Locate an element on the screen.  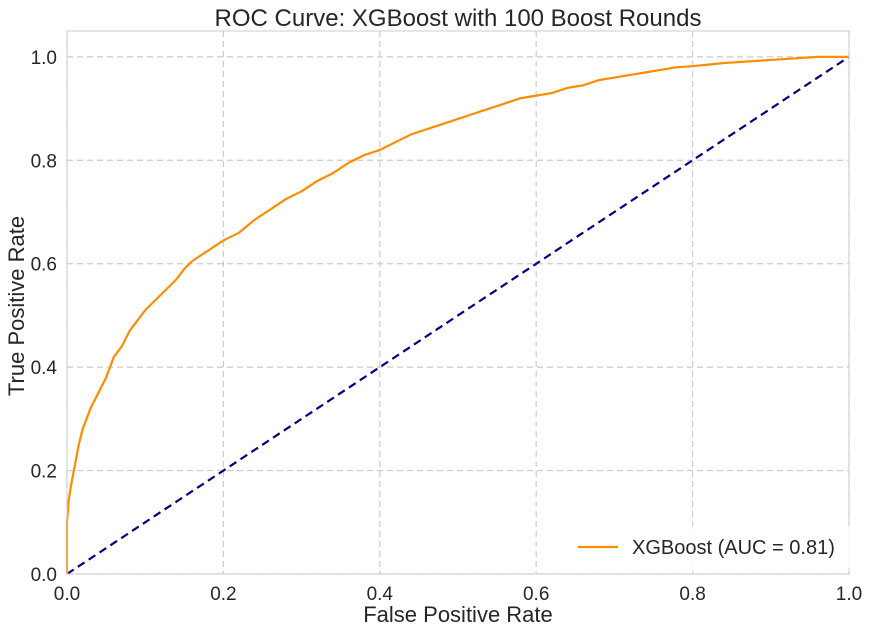
x-tick-label: 1.0 is located at coordinates (849, 594).